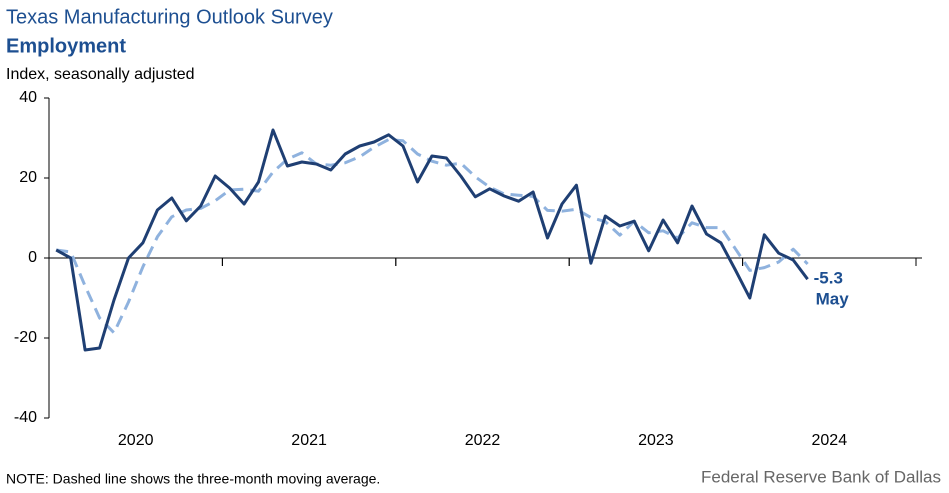  Describe the element at coordinates (828, 278) in the screenshot. I see `annotation-value: -5.3` at that location.